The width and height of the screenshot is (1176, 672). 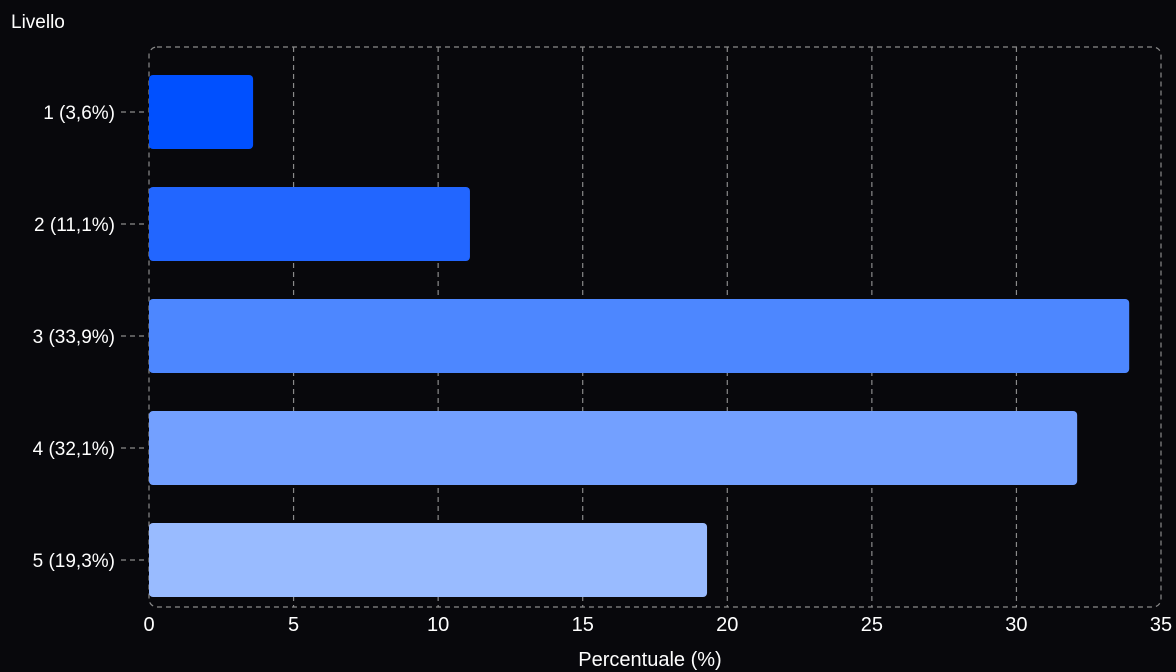 What do you see at coordinates (657, 625) in the screenshot?
I see `x-tick-labels: 0 5 10 15 20 25 30 35` at bounding box center [657, 625].